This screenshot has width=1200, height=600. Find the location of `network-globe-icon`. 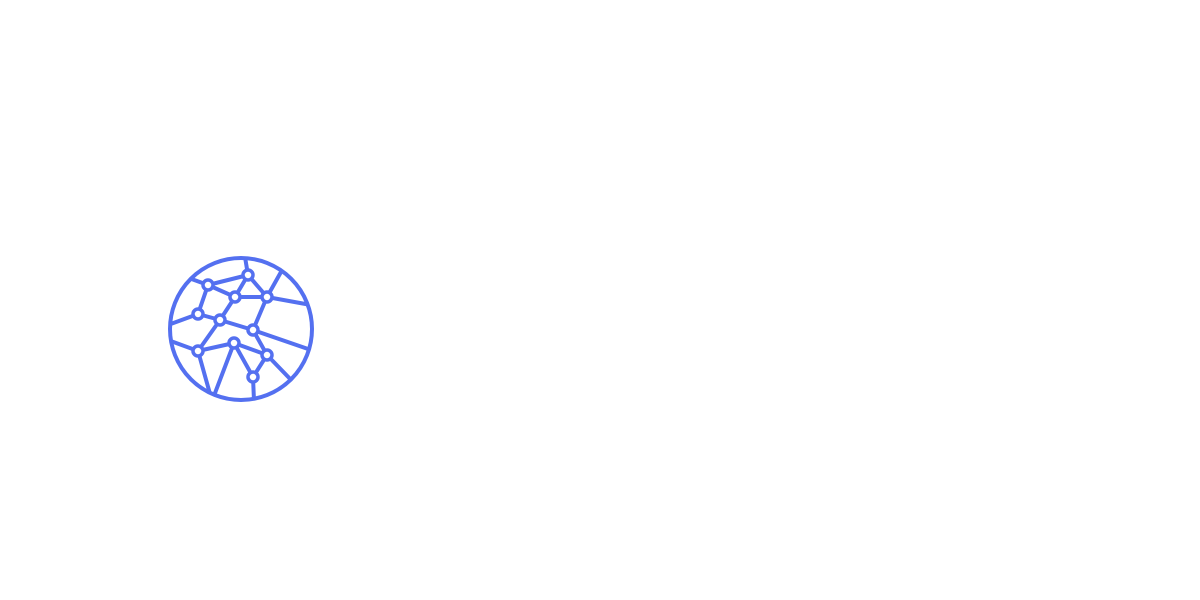

network-globe-icon is located at coordinates (241, 329).